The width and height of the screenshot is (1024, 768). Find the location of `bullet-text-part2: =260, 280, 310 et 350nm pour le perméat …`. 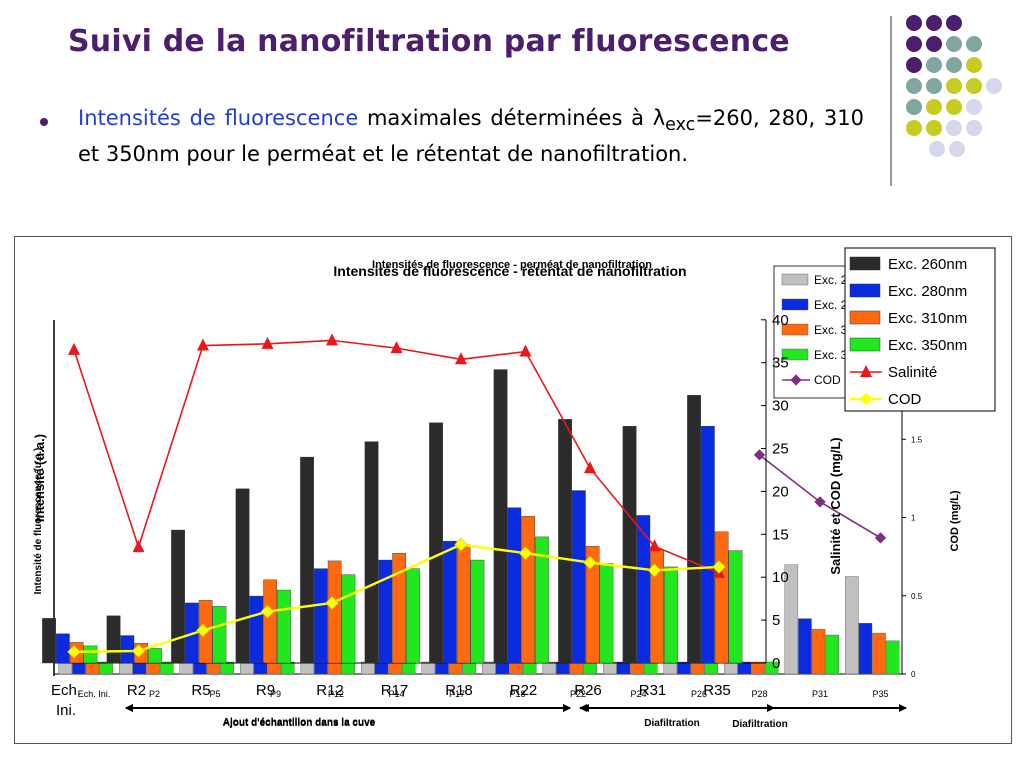

bullet-text-part2: =260, 280, 310 et 350nm pour le perméat … is located at coordinates (471, 136).